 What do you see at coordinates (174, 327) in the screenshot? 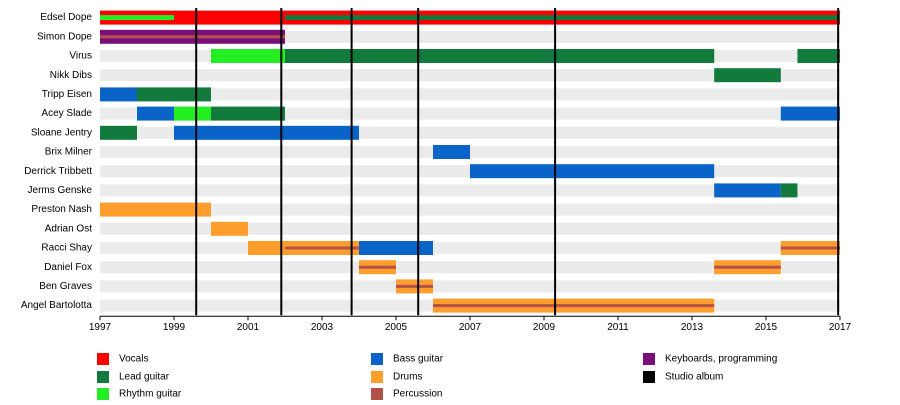
I see `x-tick-label: 1999` at bounding box center [174, 327].